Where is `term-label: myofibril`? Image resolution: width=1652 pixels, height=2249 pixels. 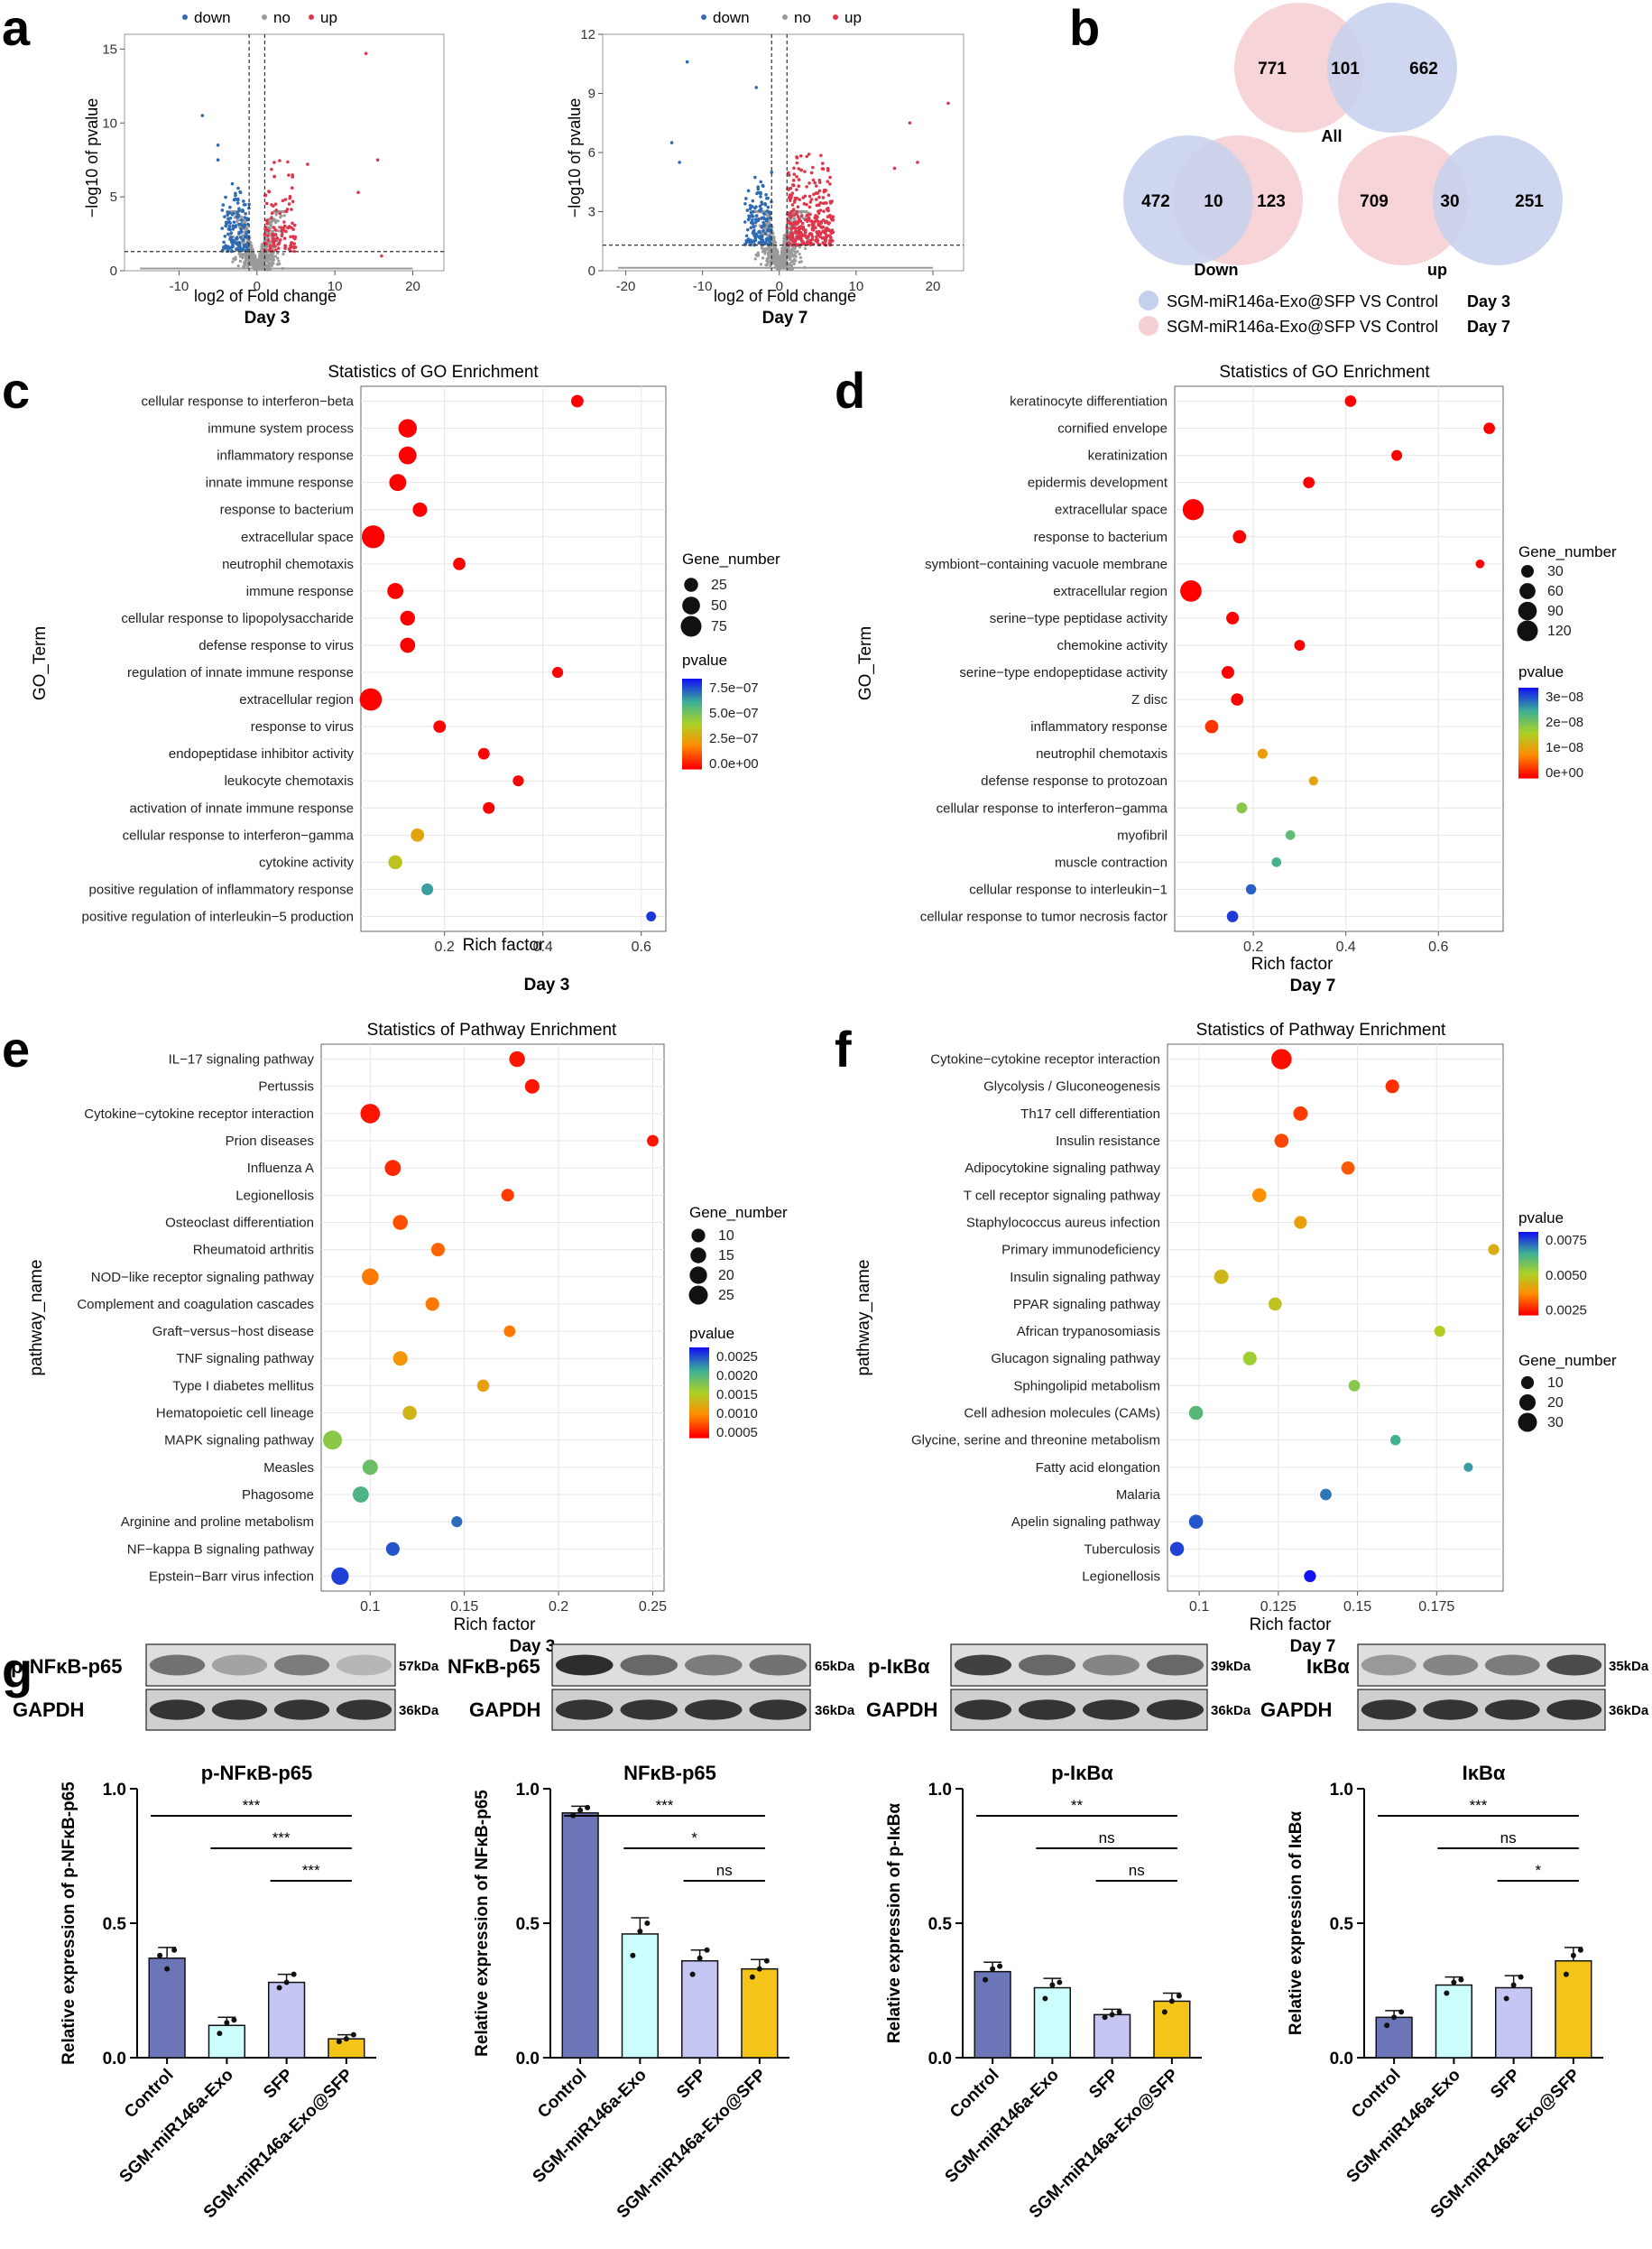 term-label: myofibril is located at coordinates (1142, 835).